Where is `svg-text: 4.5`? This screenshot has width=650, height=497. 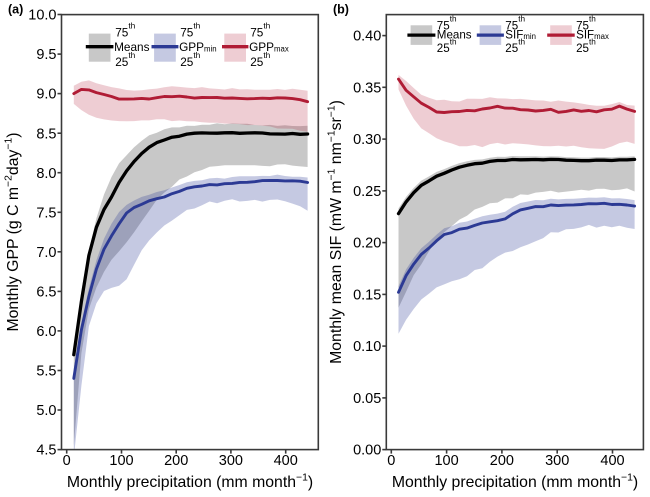 svg-text: 4.5 is located at coordinates (46, 451).